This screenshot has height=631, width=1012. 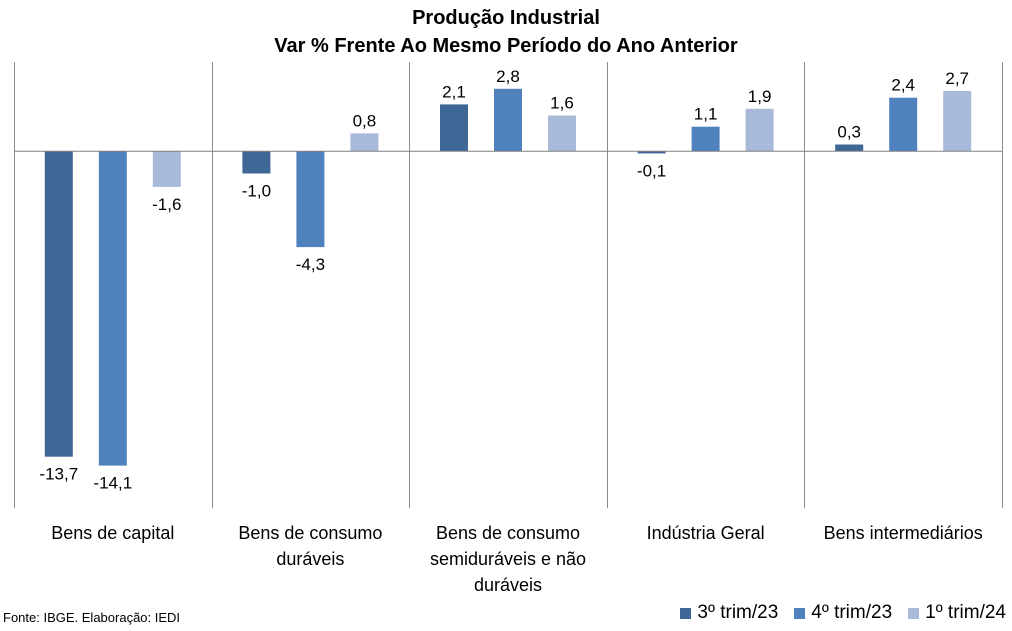 I want to click on legend-item: 3º trim/23, so click(x=729, y=613).